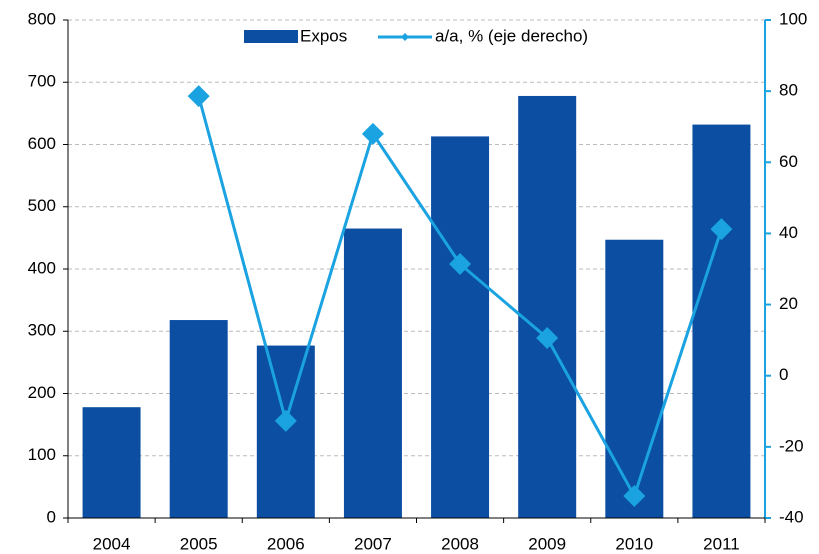  Describe the element at coordinates (42, 330) in the screenshot. I see `y-tick-label: 300` at that location.